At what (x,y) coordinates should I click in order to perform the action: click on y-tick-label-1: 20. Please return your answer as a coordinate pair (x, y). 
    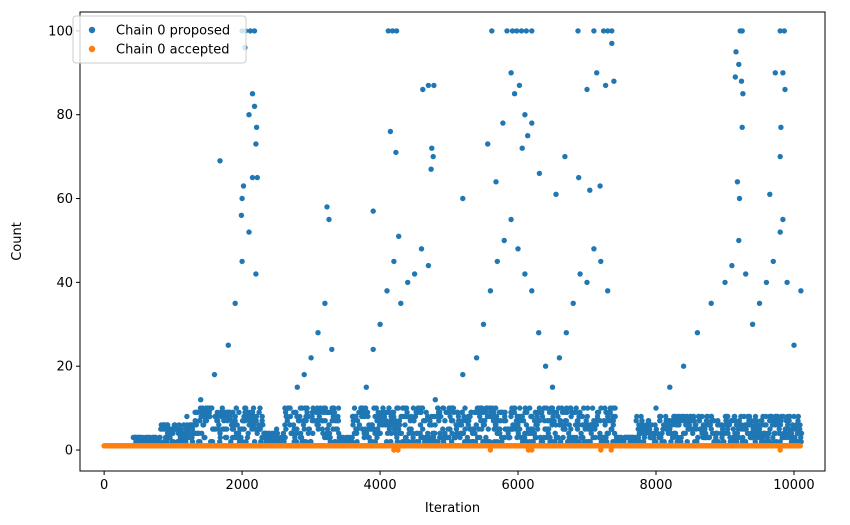
    Looking at the image, I should click on (64, 367).